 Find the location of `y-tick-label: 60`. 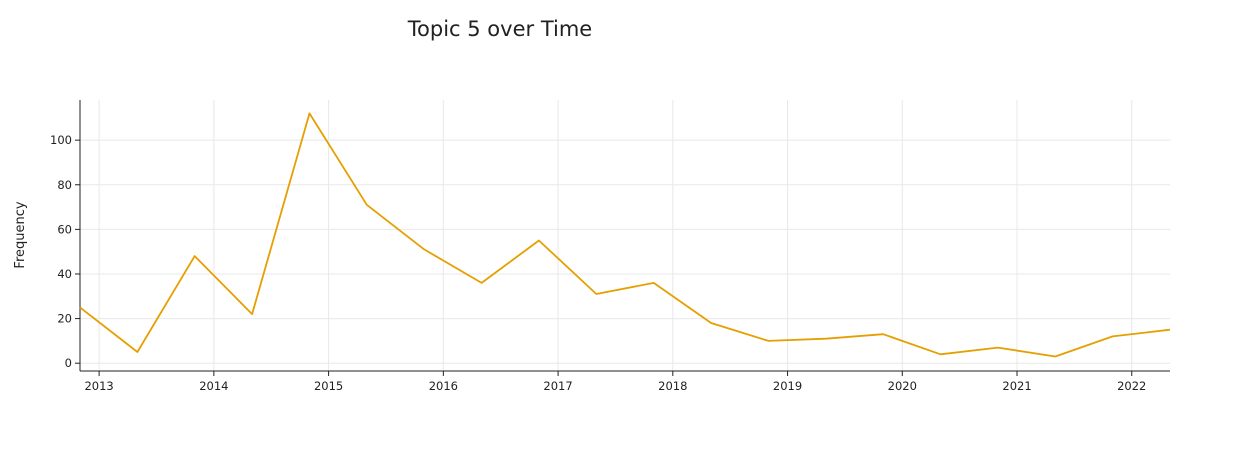

y-tick-label: 60 is located at coordinates (64, 229).